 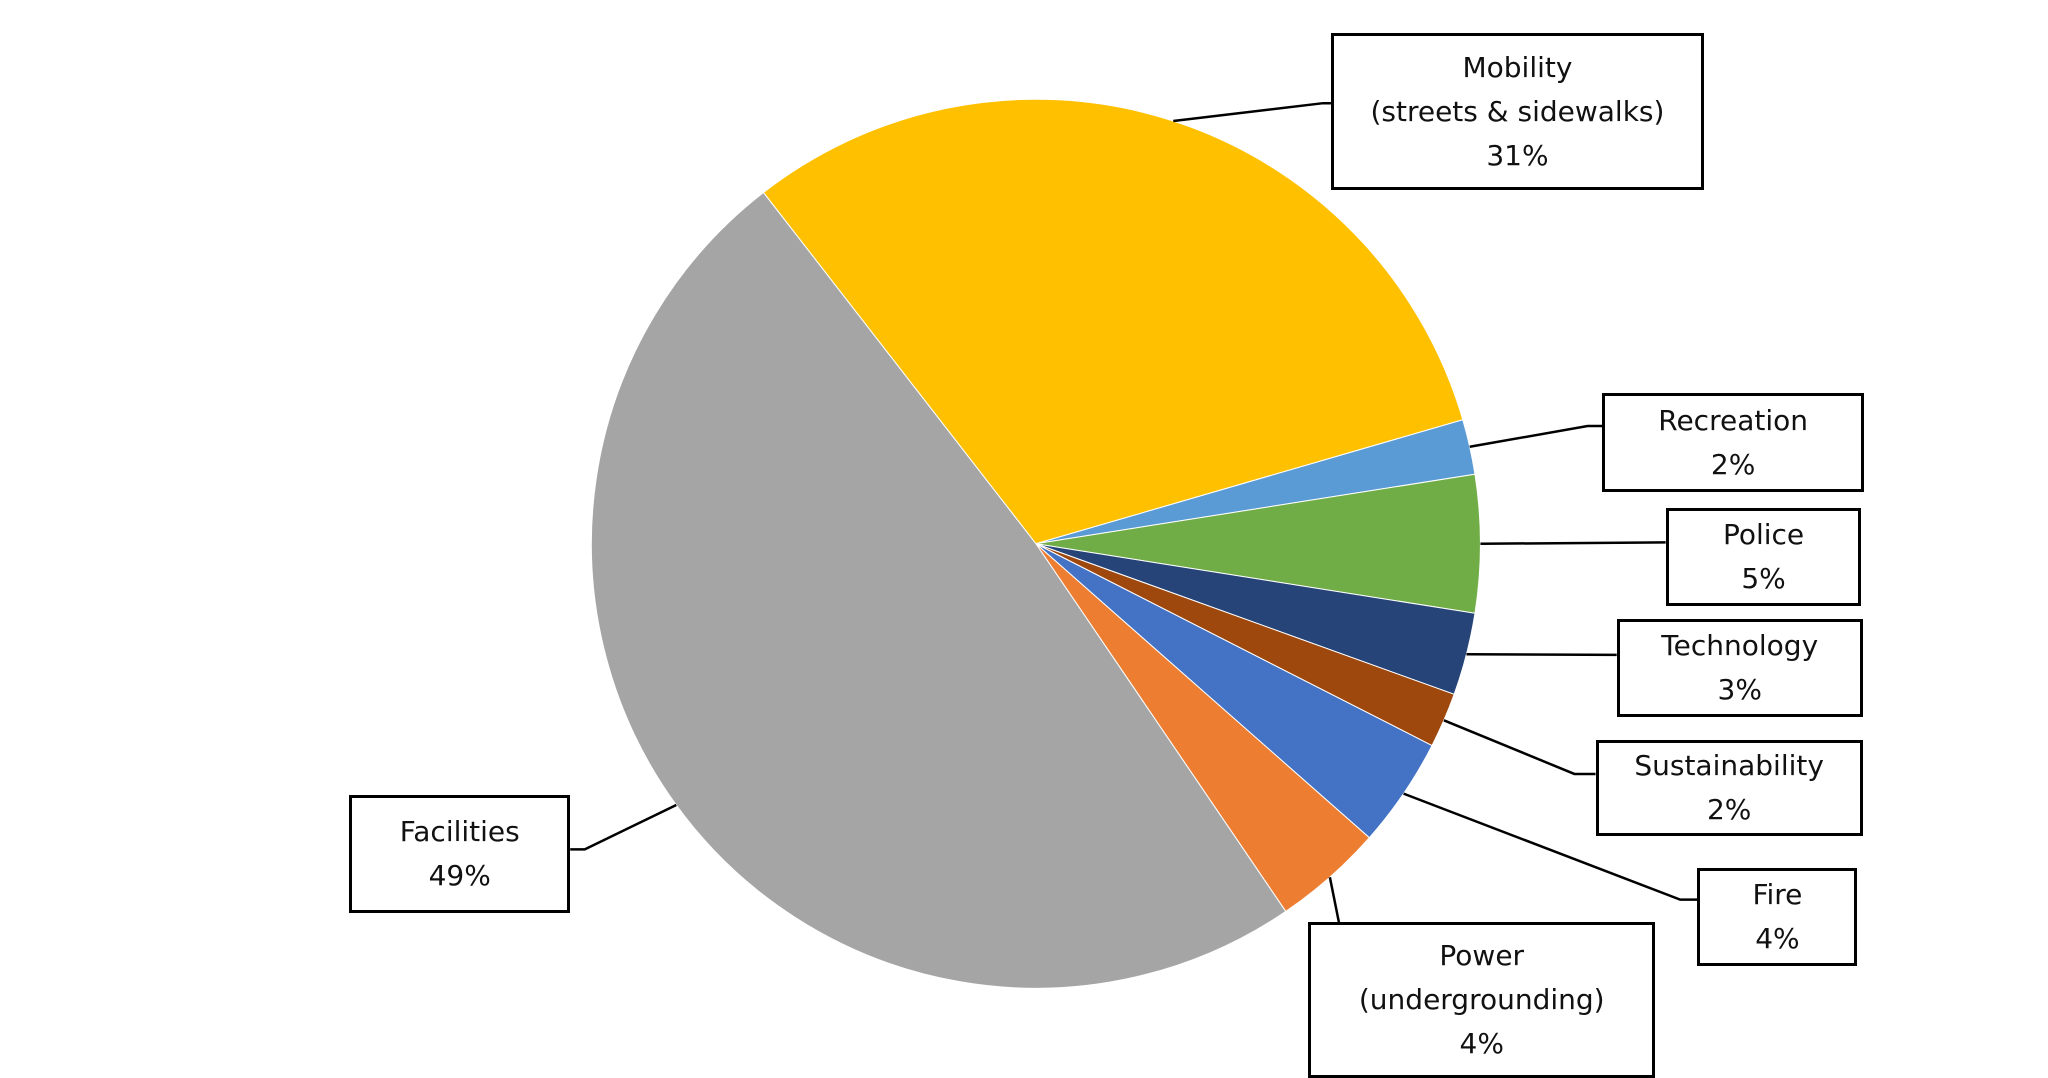 What do you see at coordinates (460, 854) in the screenshot?
I see `data-label: Facilities 49%` at bounding box center [460, 854].